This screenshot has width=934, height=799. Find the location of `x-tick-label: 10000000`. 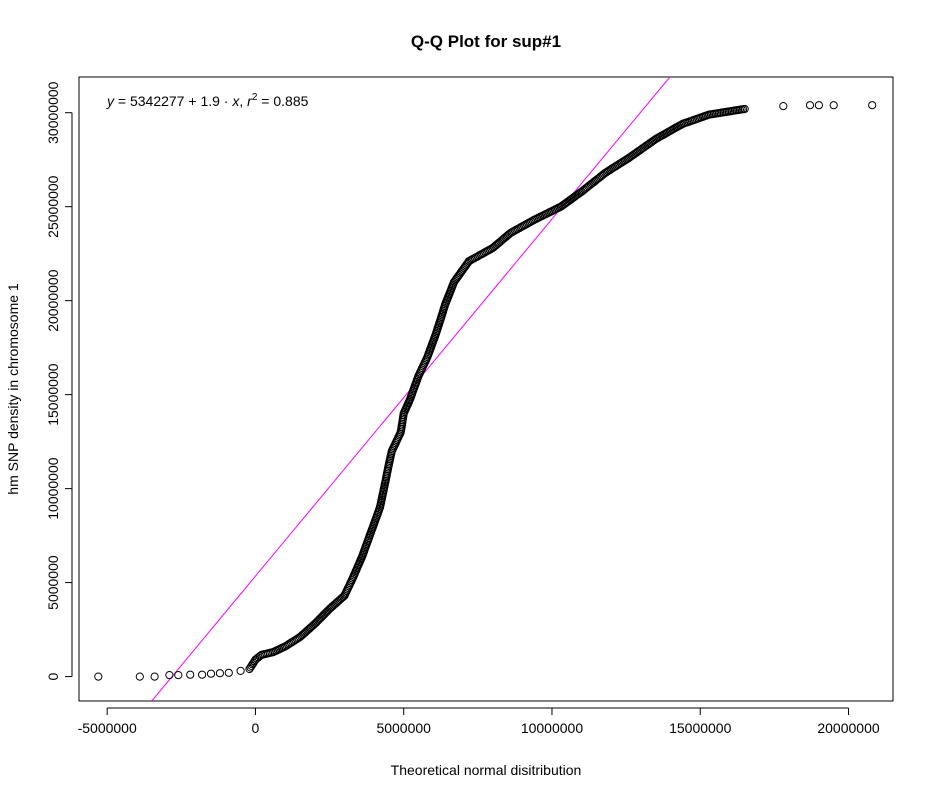

x-tick-label: 10000000 is located at coordinates (552, 728).